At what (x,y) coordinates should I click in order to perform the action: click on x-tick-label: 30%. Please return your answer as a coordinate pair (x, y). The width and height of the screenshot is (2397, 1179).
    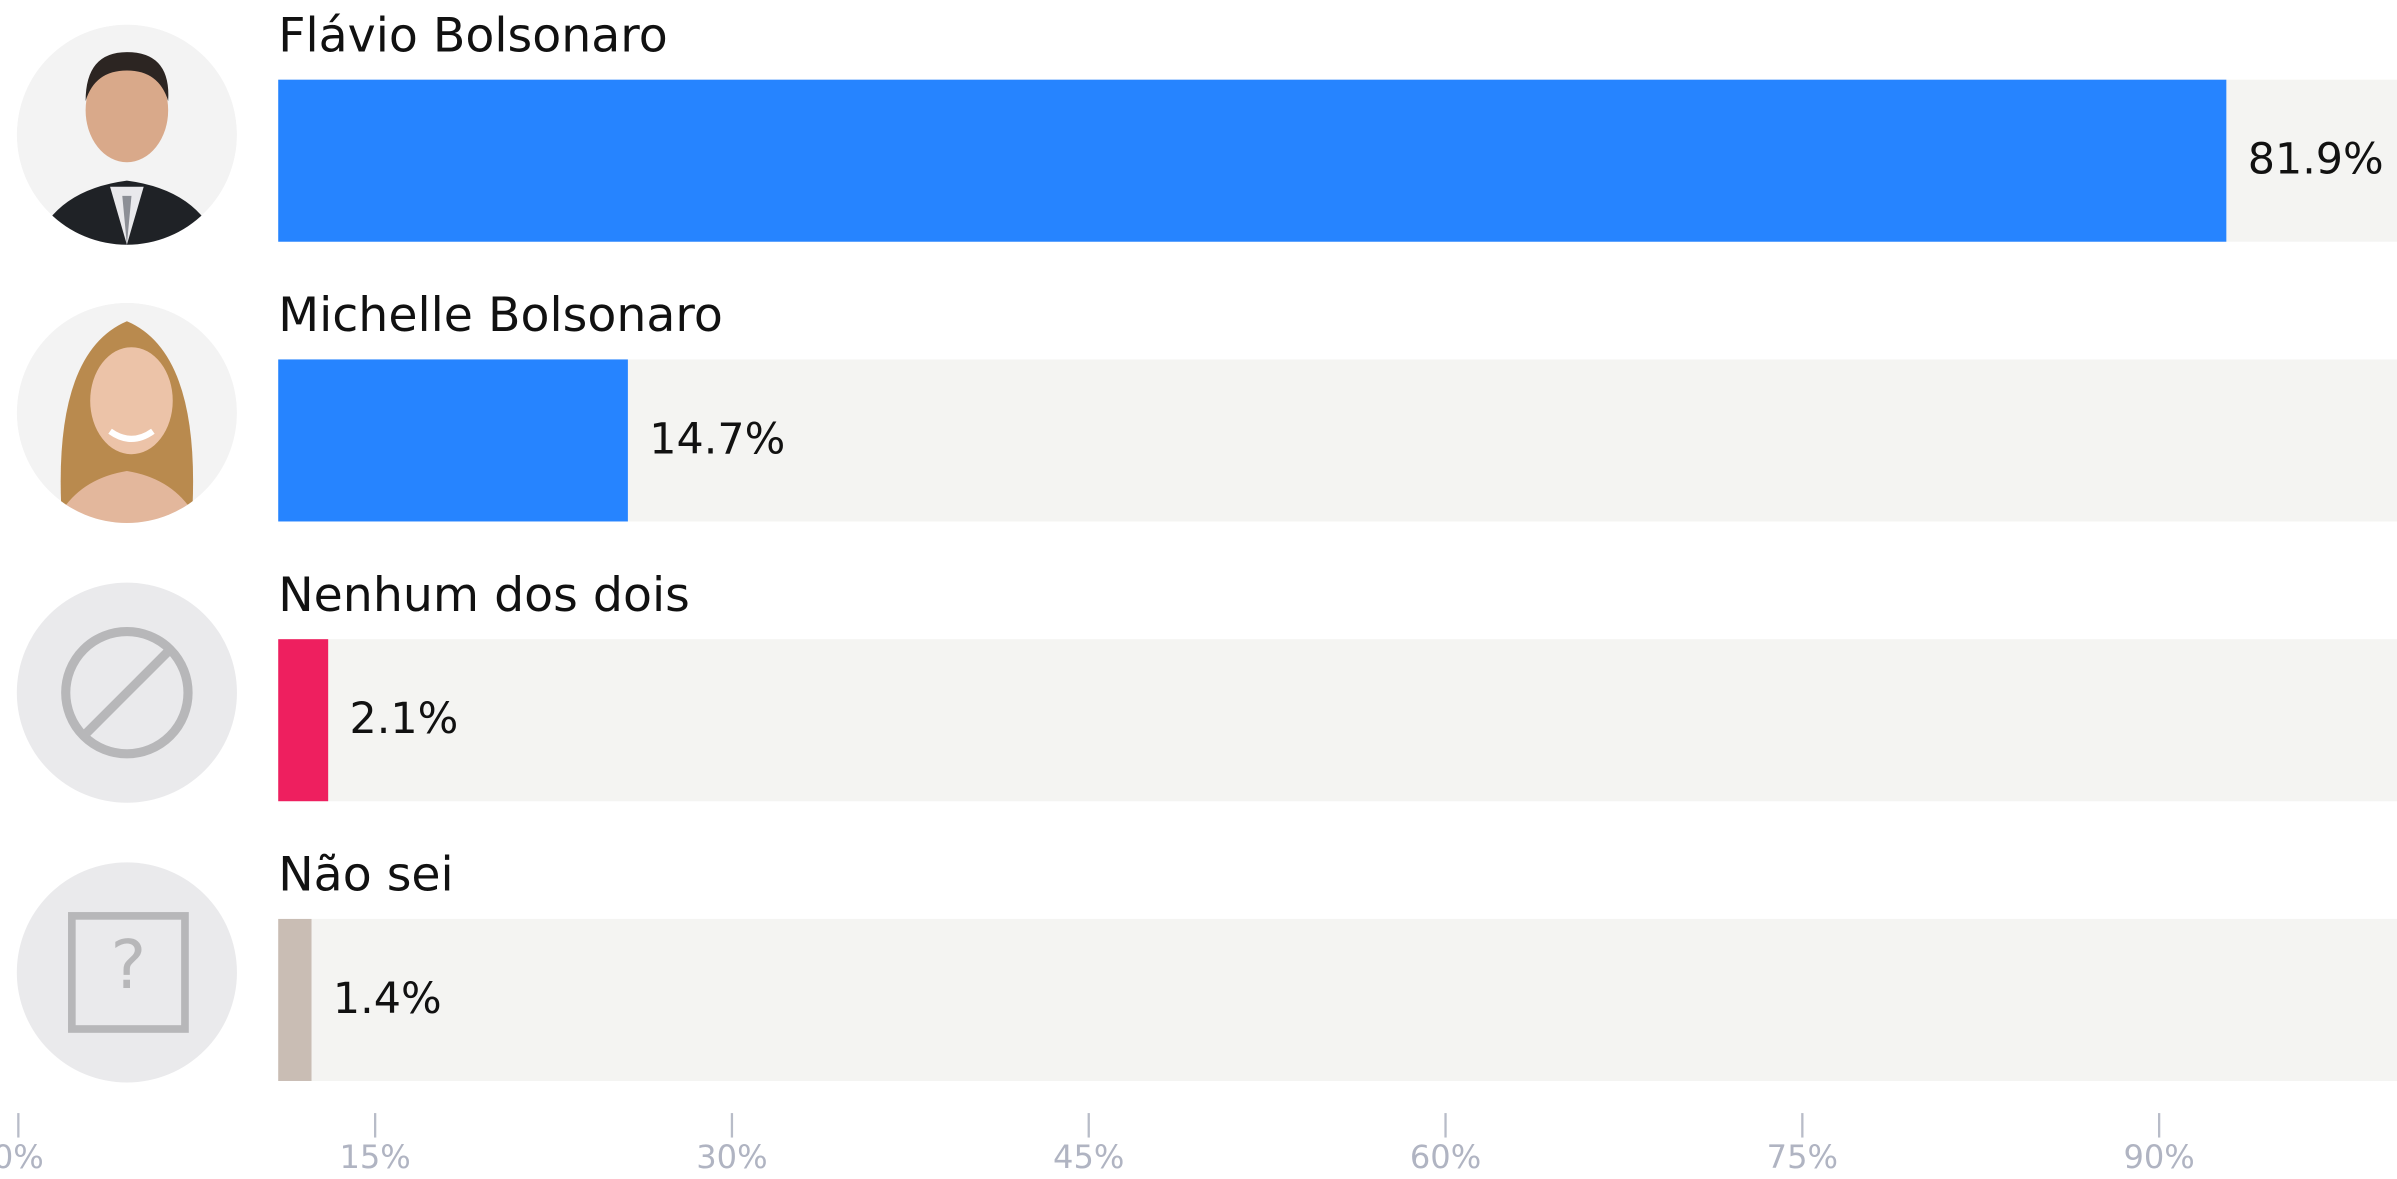
    Looking at the image, I should click on (731, 1157).